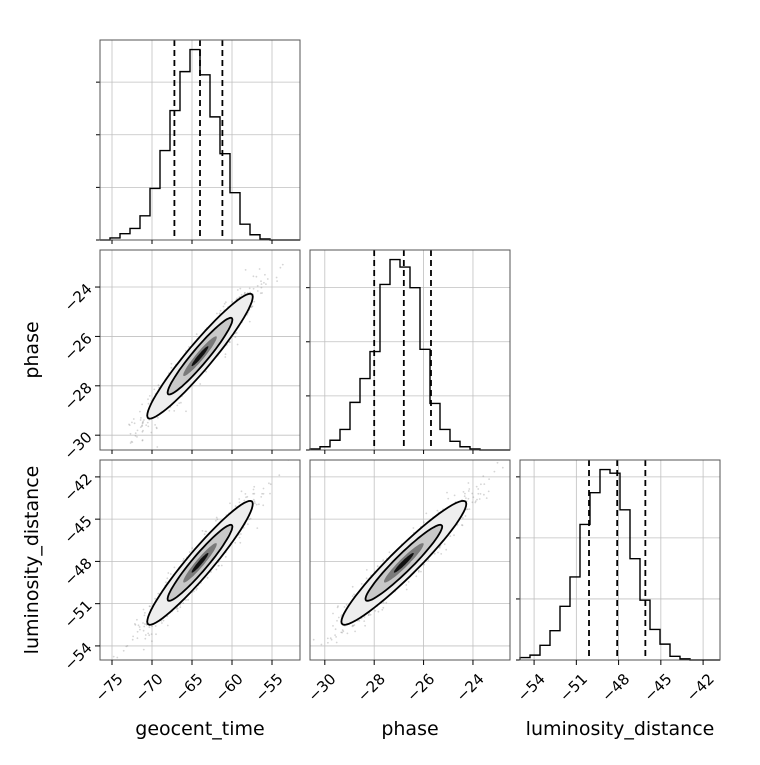 Image resolution: width=760 pixels, height=765 pixels. I want to click on contour-1-sigma, so click(404, 562).